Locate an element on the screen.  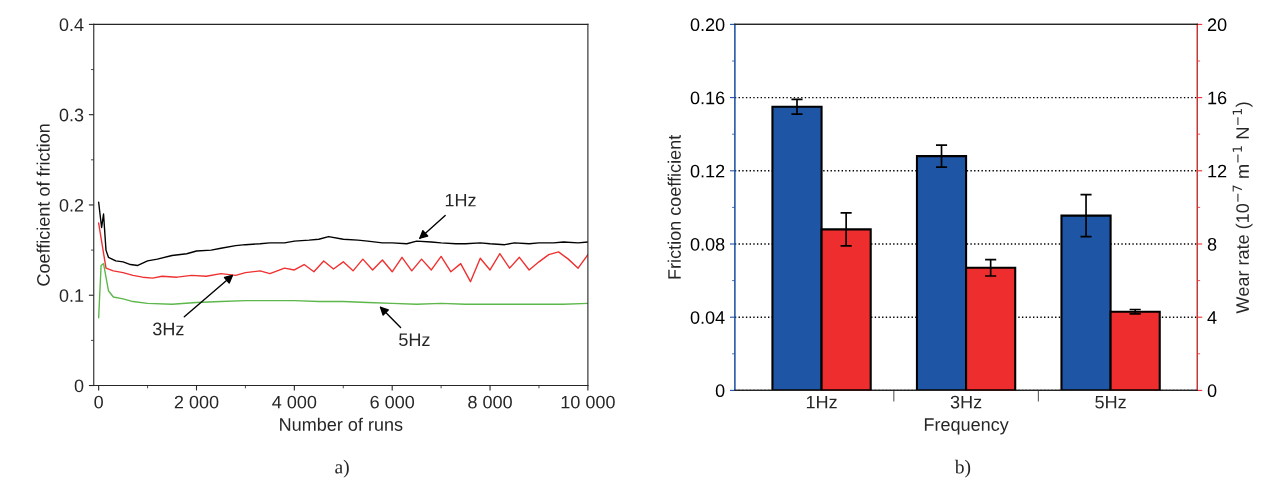
x-tick-label: 5Hz is located at coordinates (1110, 402).